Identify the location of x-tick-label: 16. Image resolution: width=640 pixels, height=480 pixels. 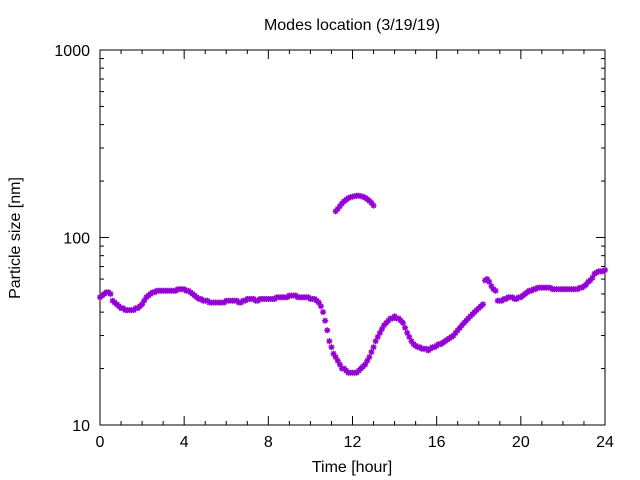
(437, 442).